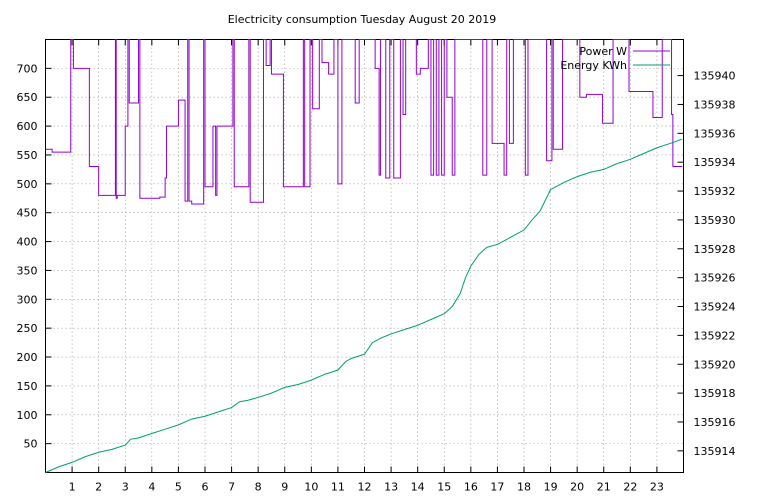 This screenshot has width=768, height=500. I want to click on x-tick-label: 15, so click(444, 487).